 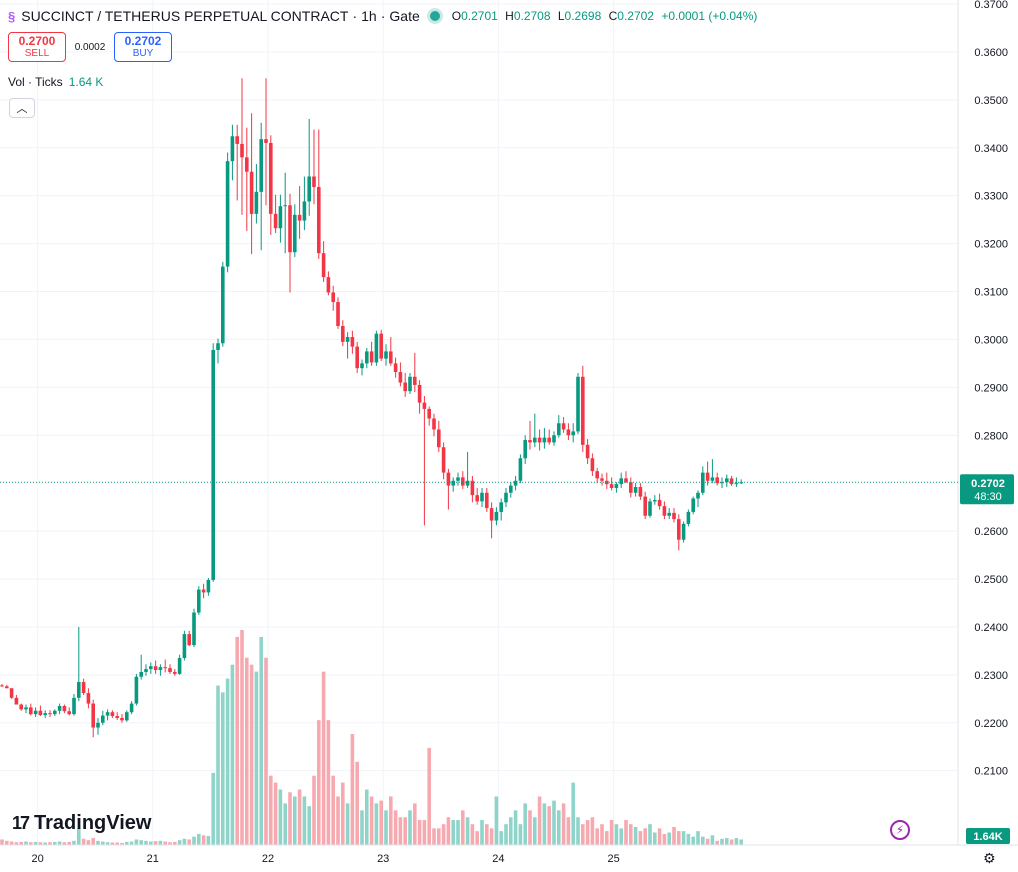 What do you see at coordinates (991, 5) in the screenshot?
I see `y-tick-label: 0.3700` at bounding box center [991, 5].